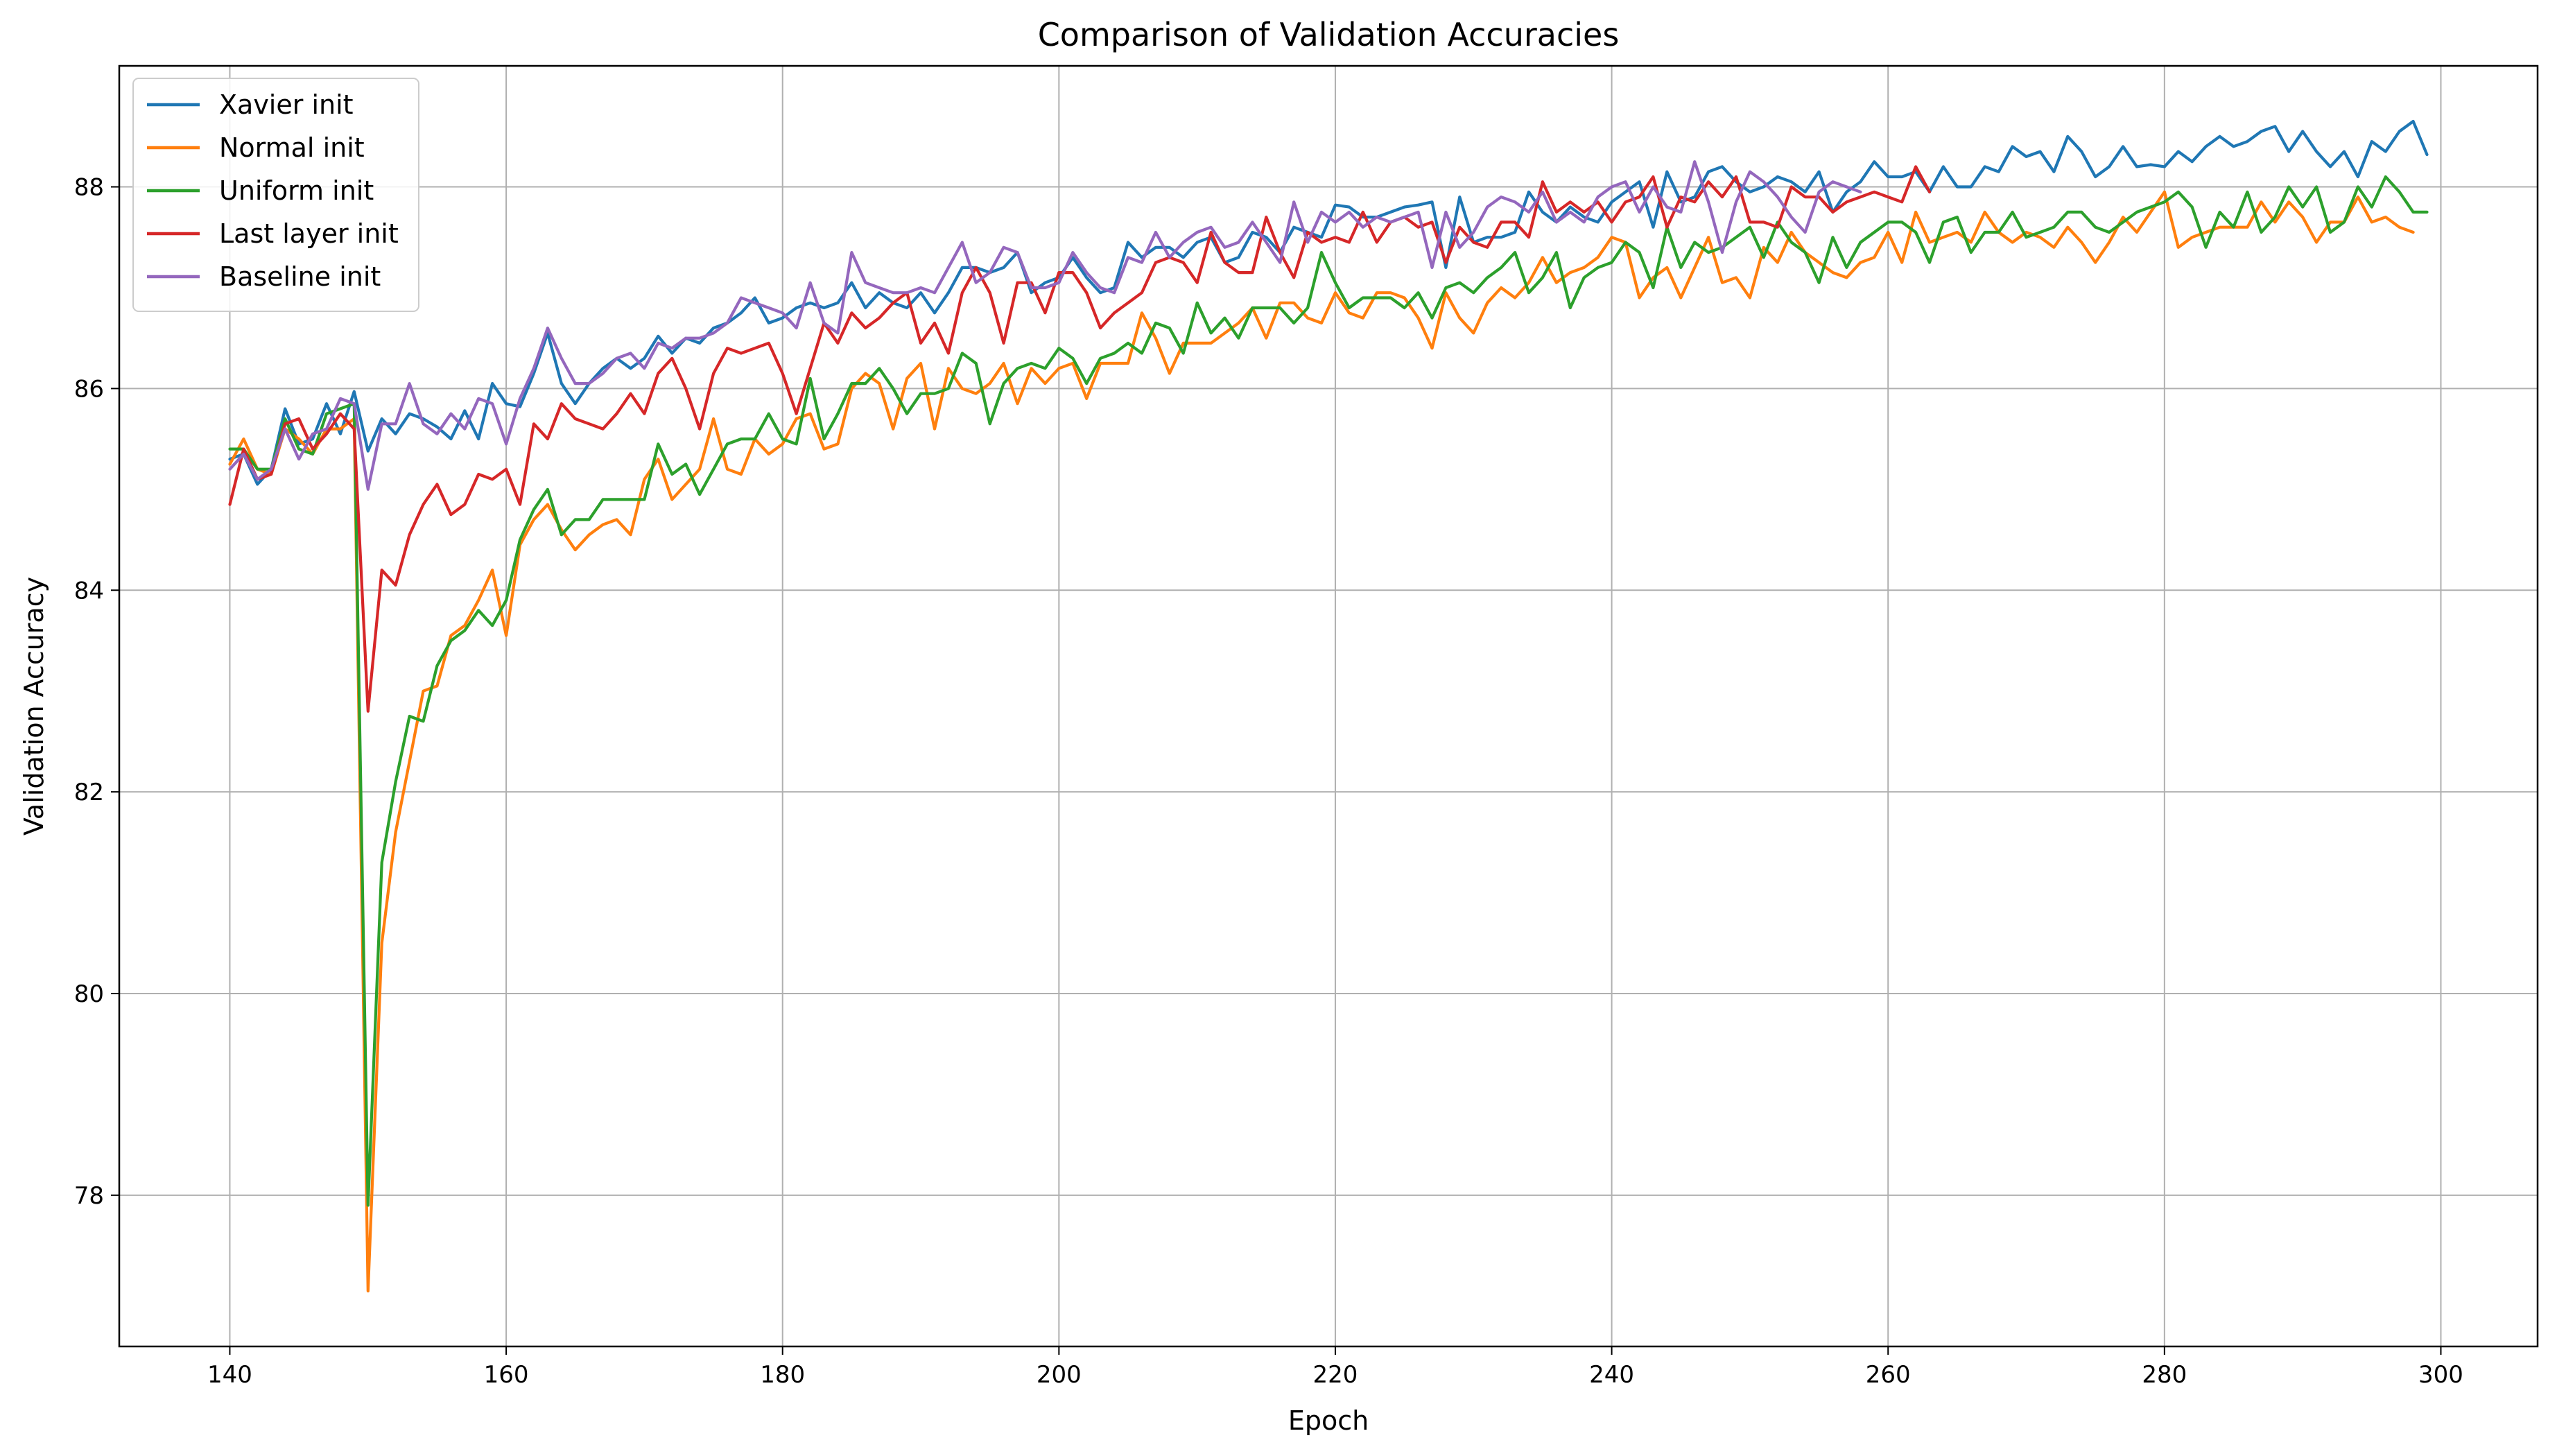 This screenshot has height=1456, width=2557. What do you see at coordinates (286, 104) in the screenshot?
I see `legend-label: Xavier init` at bounding box center [286, 104].